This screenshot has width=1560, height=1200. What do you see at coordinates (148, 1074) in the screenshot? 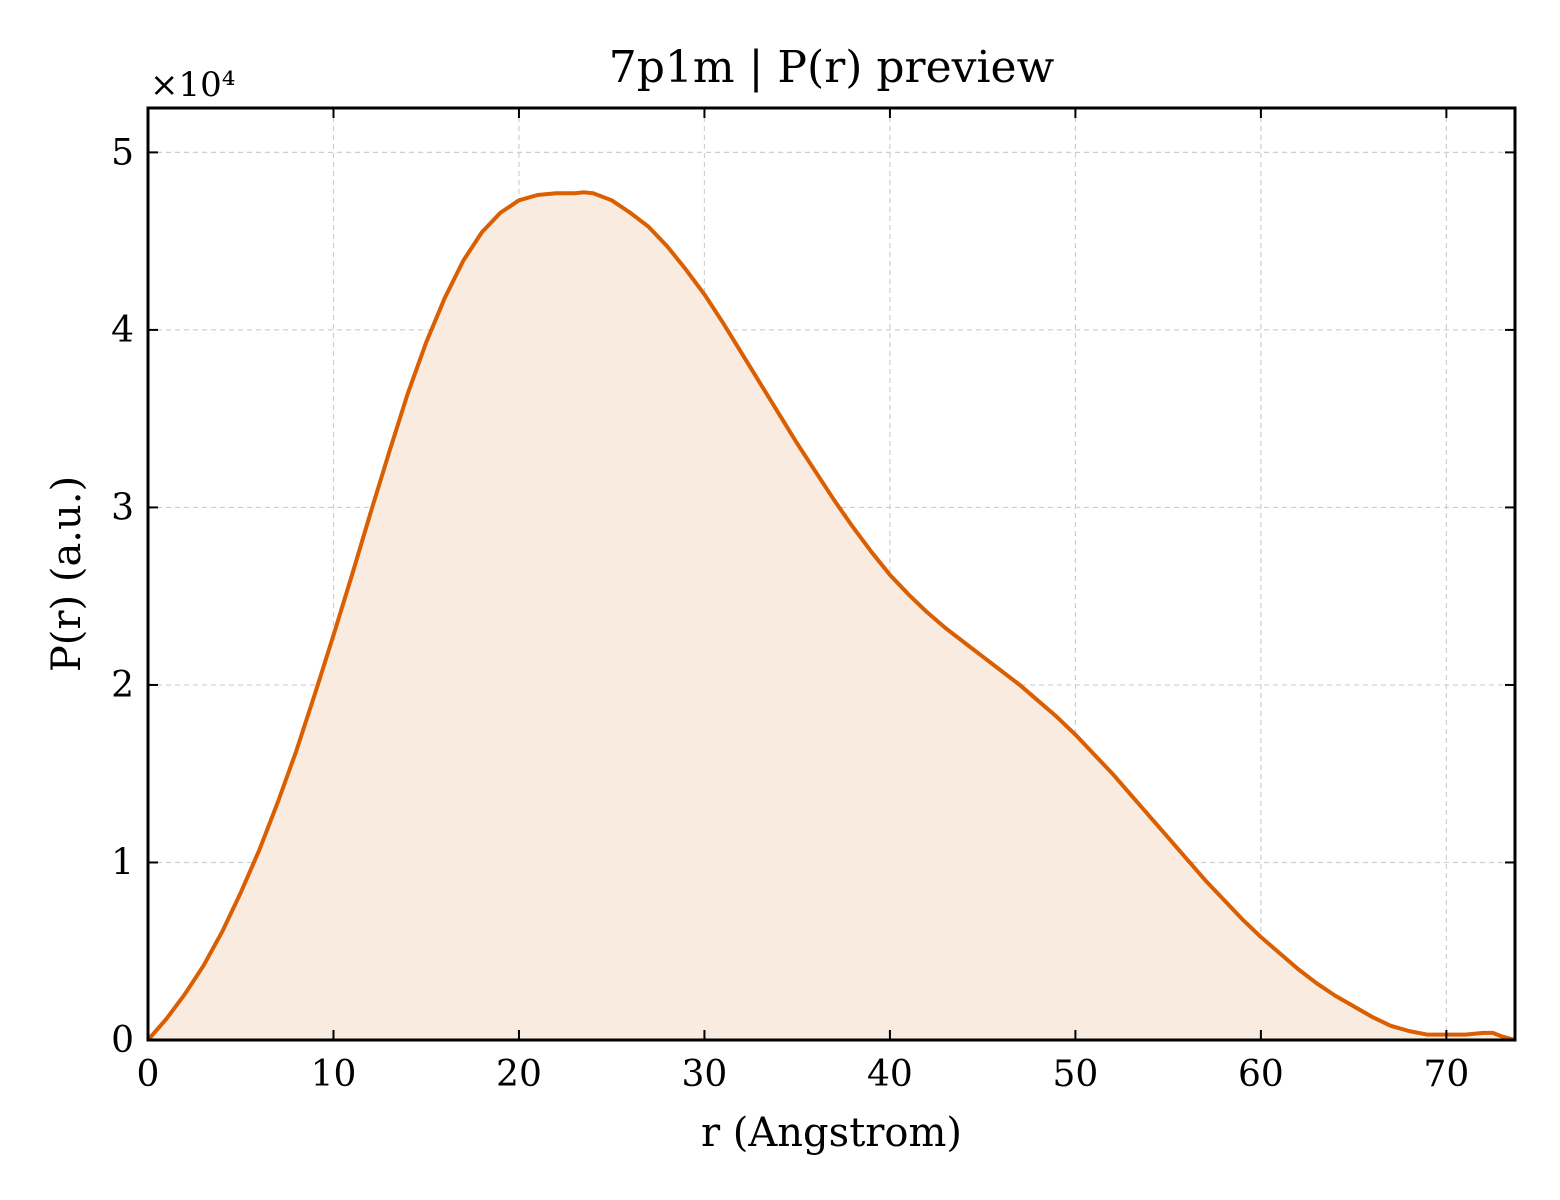
I see `x-tick-label: 0` at bounding box center [148, 1074].